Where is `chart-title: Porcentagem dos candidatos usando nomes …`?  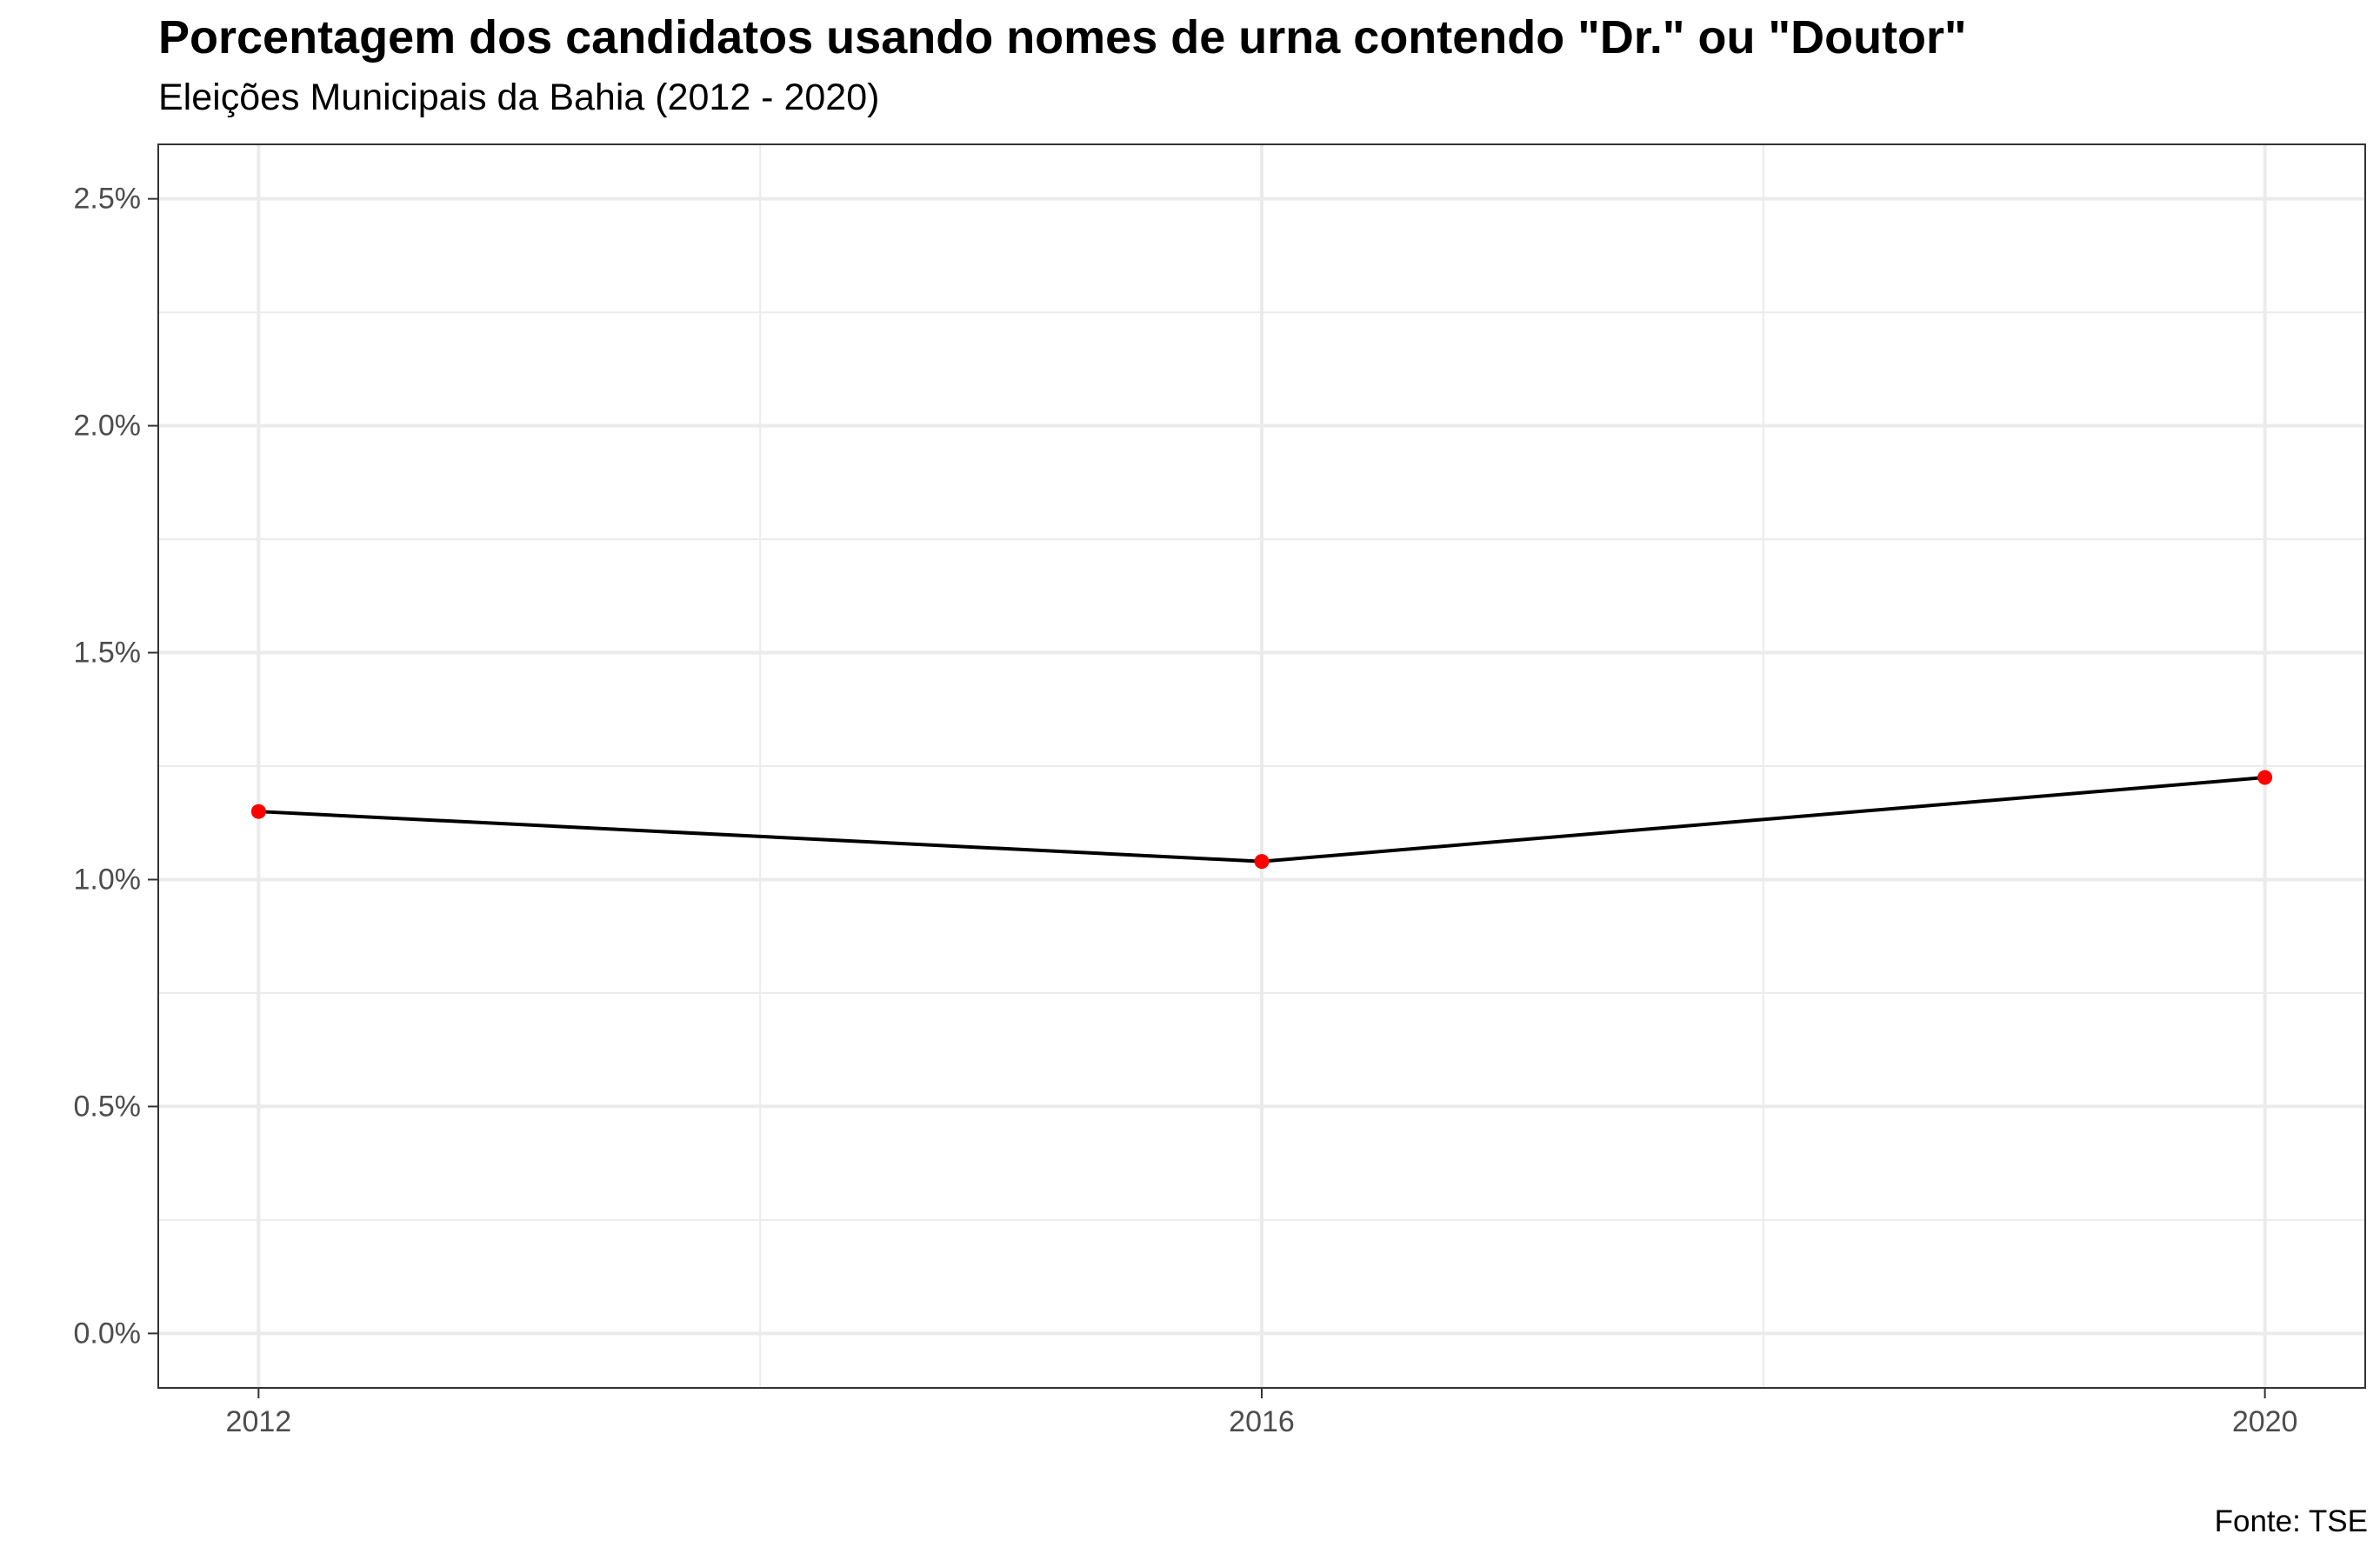
chart-title: Porcentagem dos candidatos usando nomes … is located at coordinates (1062, 37).